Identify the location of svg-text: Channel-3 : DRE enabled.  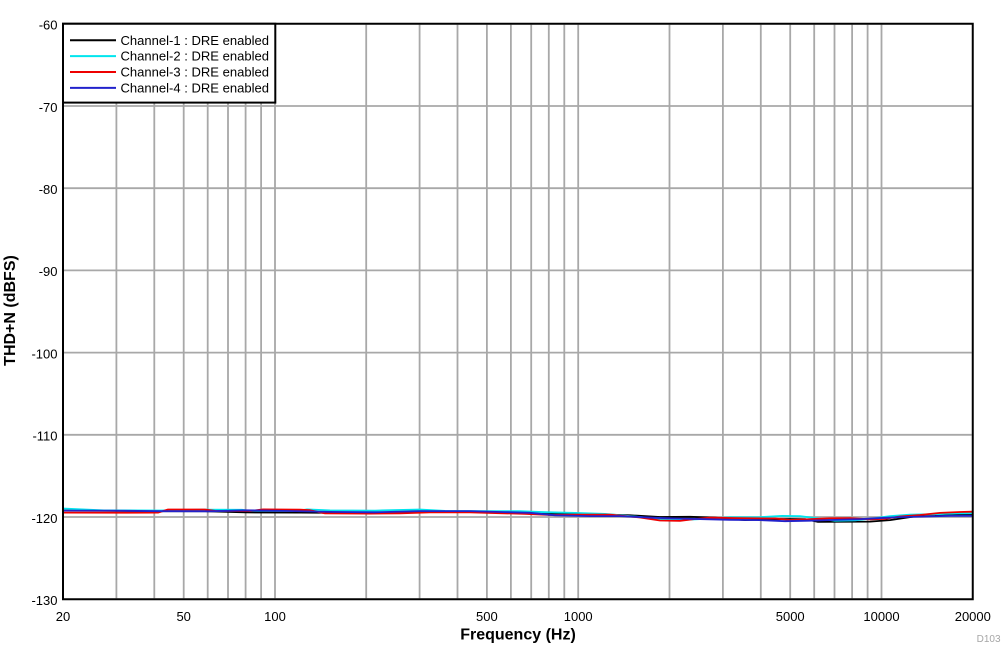
(195, 72).